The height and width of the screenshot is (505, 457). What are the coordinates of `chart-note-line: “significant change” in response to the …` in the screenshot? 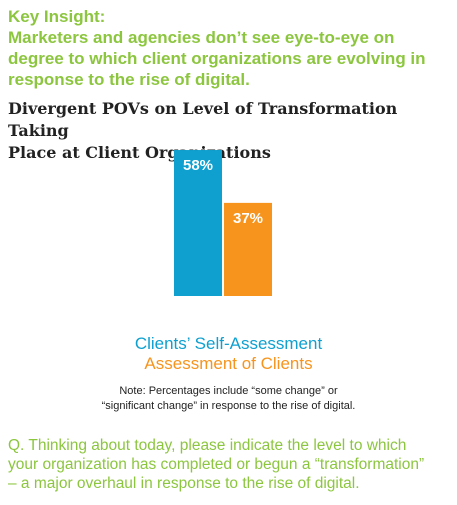 It's located at (228, 406).